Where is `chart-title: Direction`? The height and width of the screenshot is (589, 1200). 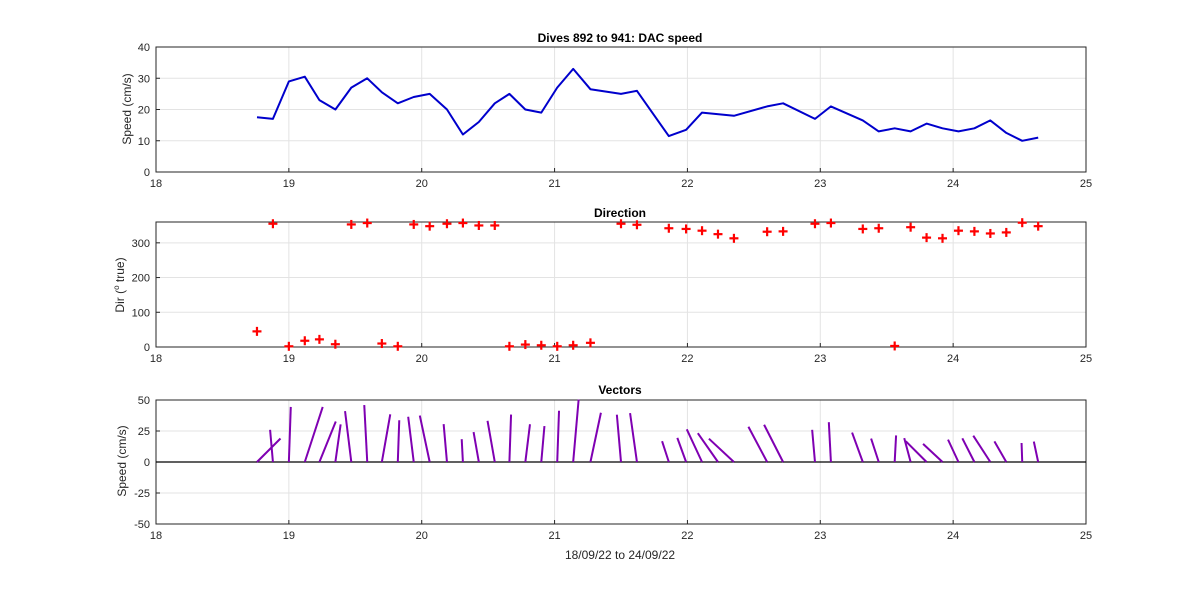 chart-title: Direction is located at coordinates (620, 213).